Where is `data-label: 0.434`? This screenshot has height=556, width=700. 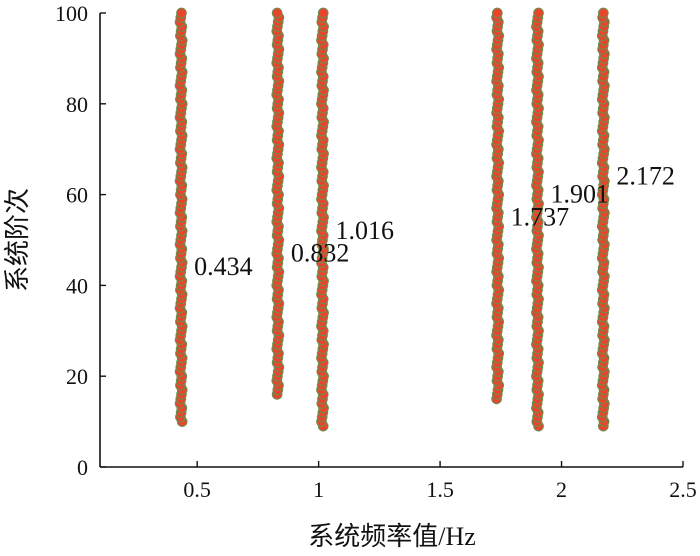 data-label: 0.434 is located at coordinates (223, 266).